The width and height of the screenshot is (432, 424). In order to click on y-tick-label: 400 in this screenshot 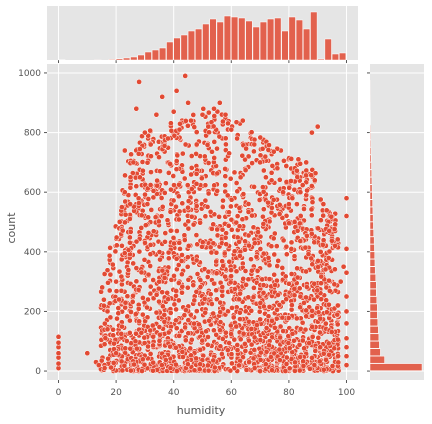, I will do `click(32, 253)`.